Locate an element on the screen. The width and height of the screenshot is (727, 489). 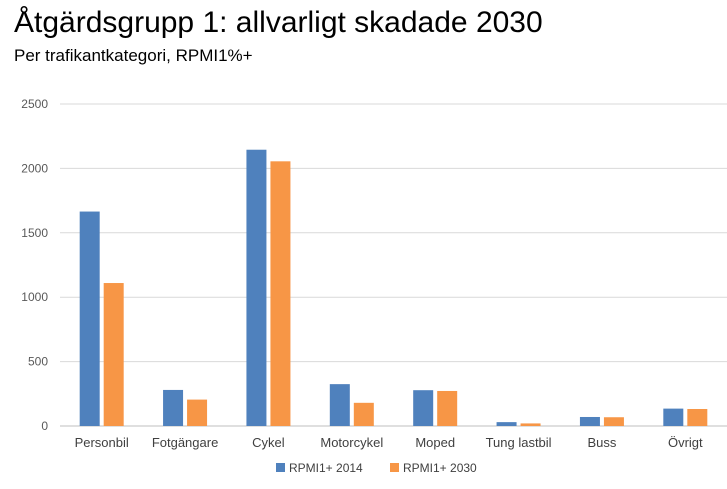
x-tick-label: Personbil is located at coordinates (102, 442).